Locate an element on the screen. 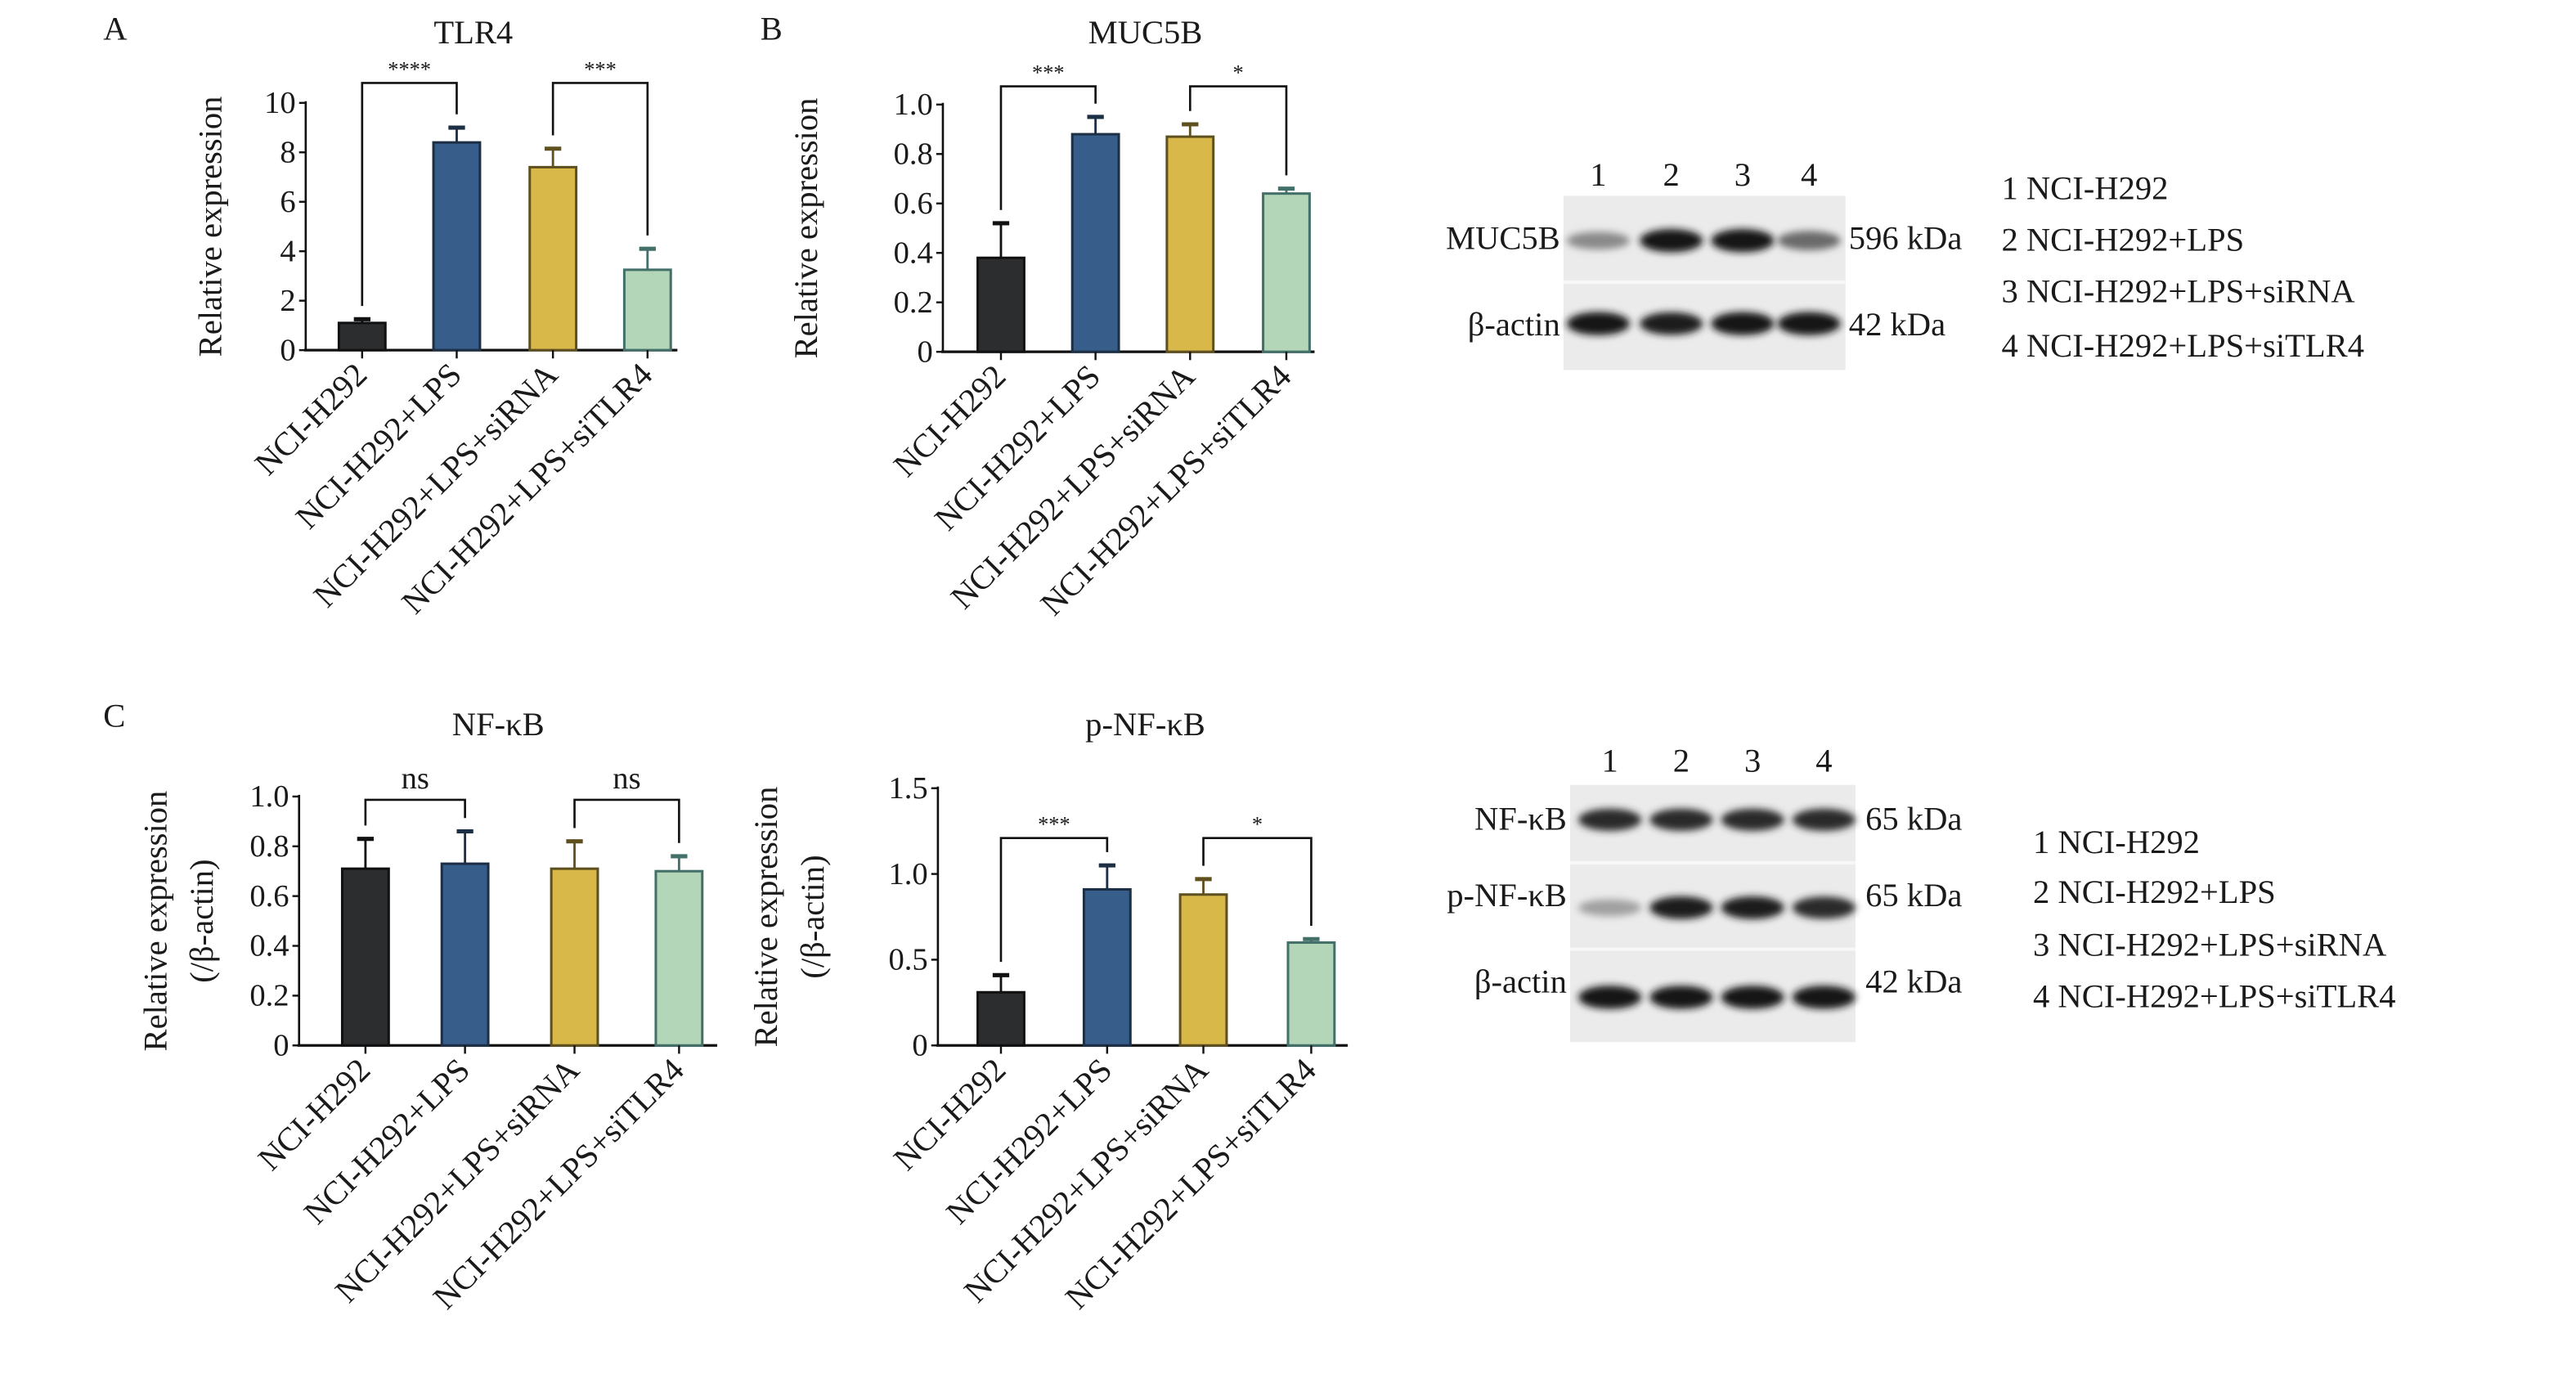 The width and height of the screenshot is (2576, 1374). chart-title: TLR4 is located at coordinates (473, 32).